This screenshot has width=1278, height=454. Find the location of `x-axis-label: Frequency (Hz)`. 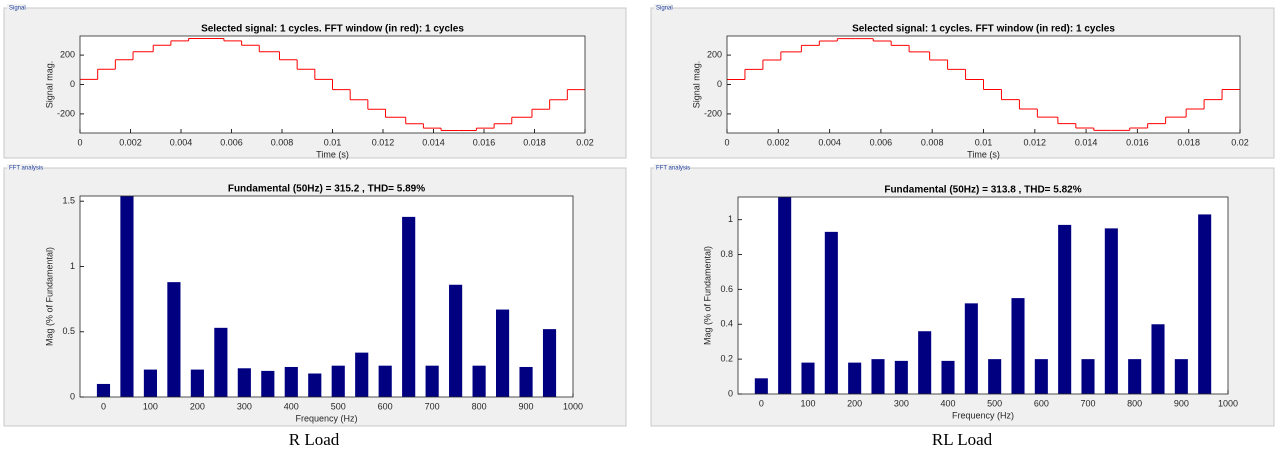

x-axis-label: Frequency (Hz) is located at coordinates (326, 418).